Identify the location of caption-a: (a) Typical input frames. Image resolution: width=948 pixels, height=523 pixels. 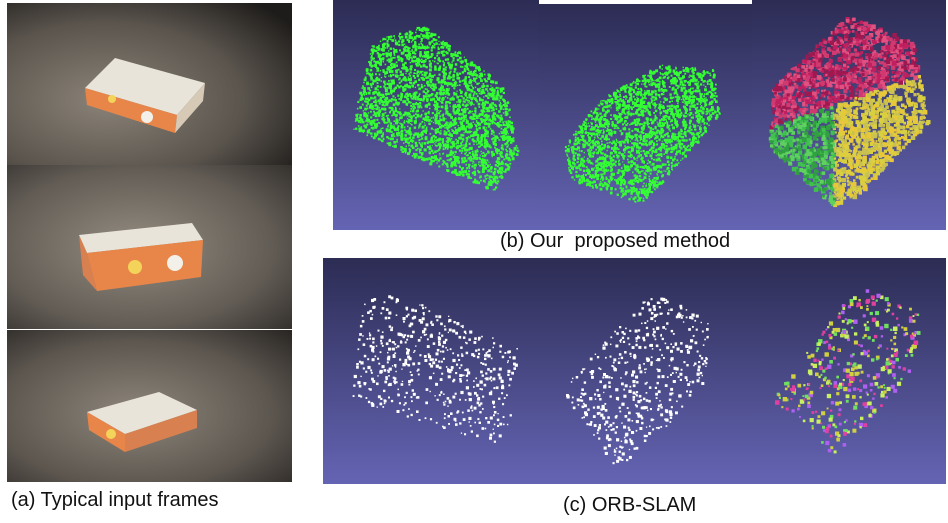
(115, 500).